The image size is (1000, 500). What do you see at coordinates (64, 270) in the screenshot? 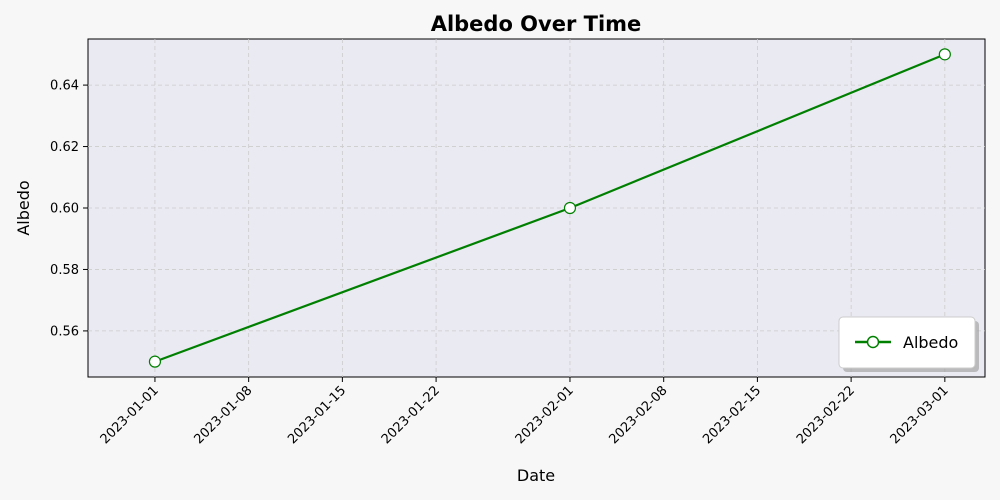
I see `y-tick-label-1: 0.58` at bounding box center [64, 270].